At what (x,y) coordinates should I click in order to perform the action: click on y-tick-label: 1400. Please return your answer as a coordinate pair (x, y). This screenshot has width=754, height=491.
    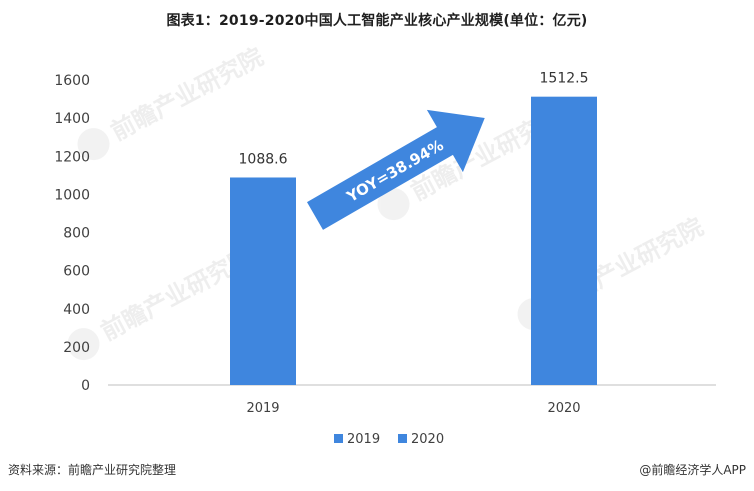
    Looking at the image, I should click on (72, 119).